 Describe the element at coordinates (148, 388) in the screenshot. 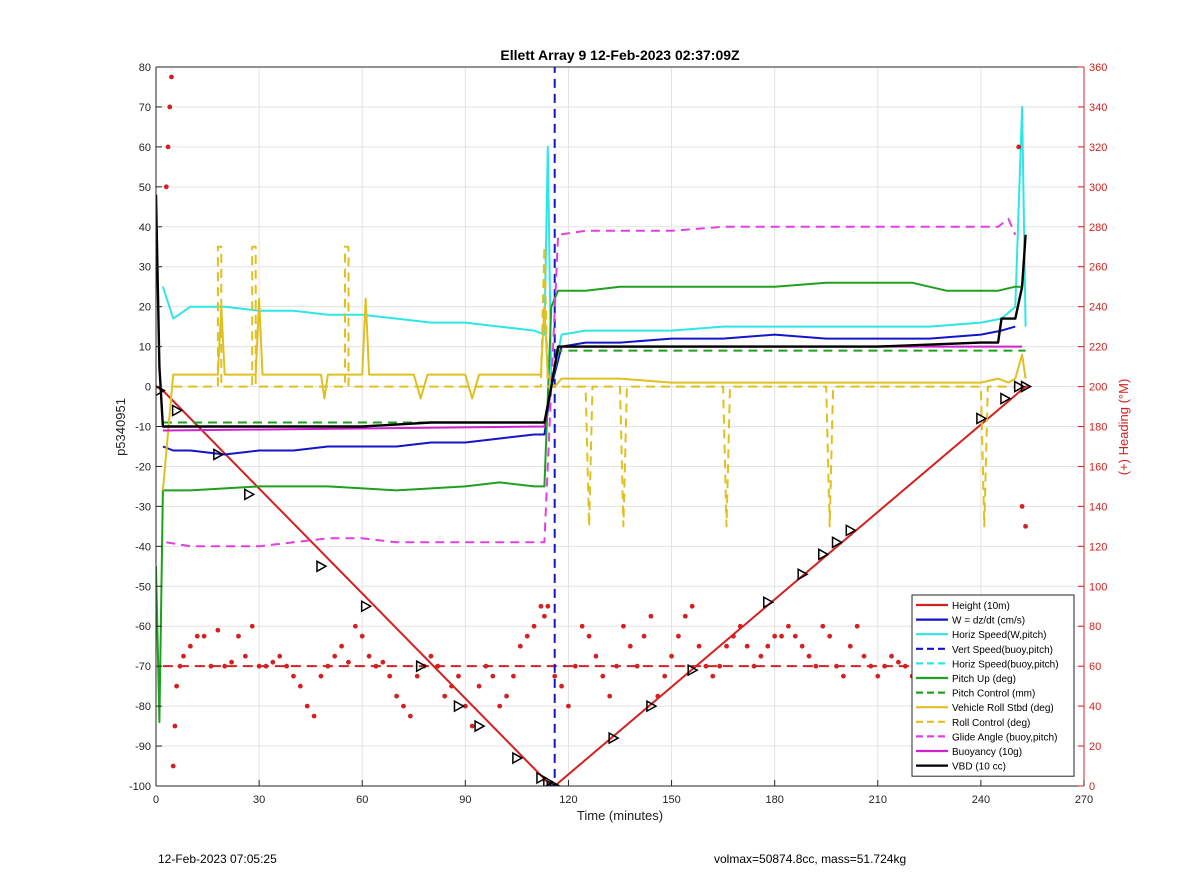

I see `y-tick-label-left: 0` at that location.